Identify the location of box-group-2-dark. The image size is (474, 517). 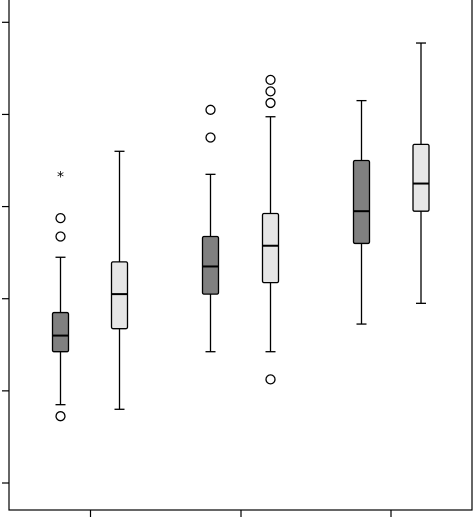
(210, 228).